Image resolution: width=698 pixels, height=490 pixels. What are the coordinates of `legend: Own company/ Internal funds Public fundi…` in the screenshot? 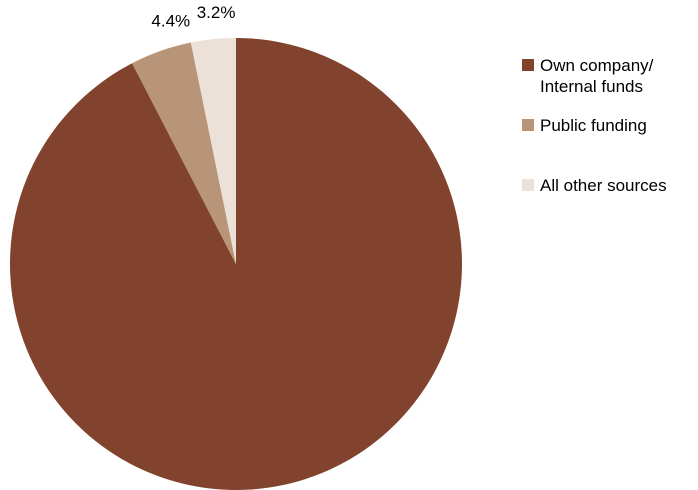 It's located at (610, 125).